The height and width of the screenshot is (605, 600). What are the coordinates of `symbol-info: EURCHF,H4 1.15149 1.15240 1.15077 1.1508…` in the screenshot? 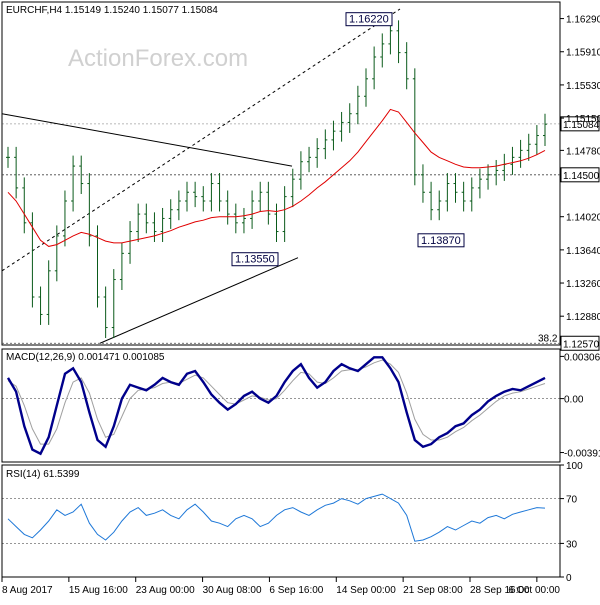 It's located at (112, 10).